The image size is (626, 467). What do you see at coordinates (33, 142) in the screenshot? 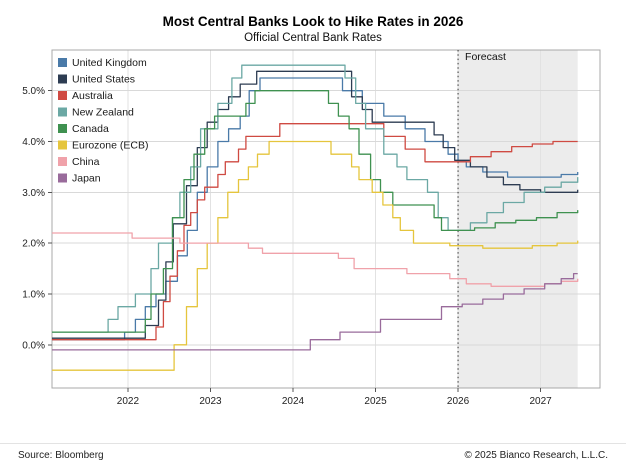
I see `y-tick-label: 4.0%` at bounding box center [33, 142].